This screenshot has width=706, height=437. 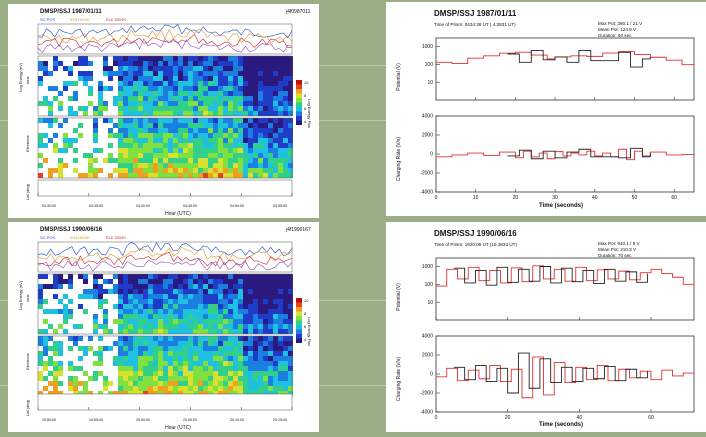 I want to click on y-tick-label: 0, so click(x=431, y=375).